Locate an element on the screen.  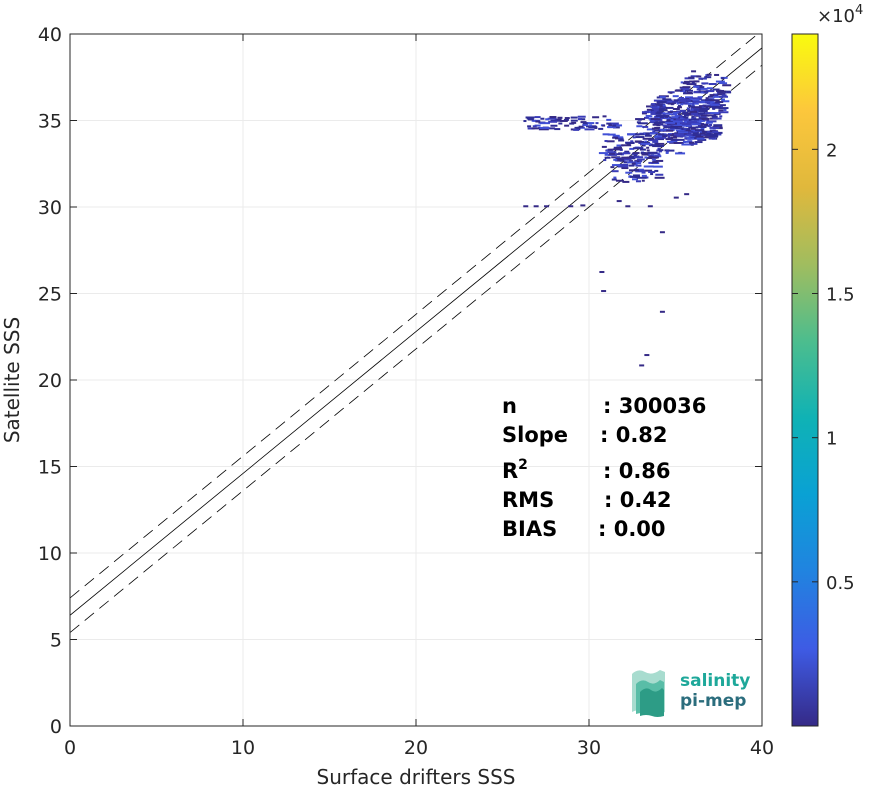
colorbar is located at coordinates (805, 380).